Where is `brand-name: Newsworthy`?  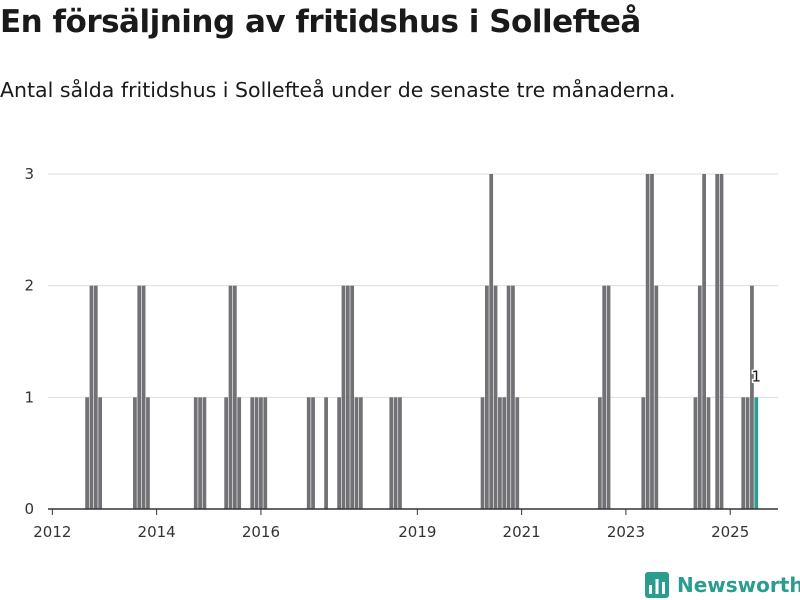 brand-name: Newsworthy is located at coordinates (738, 585).